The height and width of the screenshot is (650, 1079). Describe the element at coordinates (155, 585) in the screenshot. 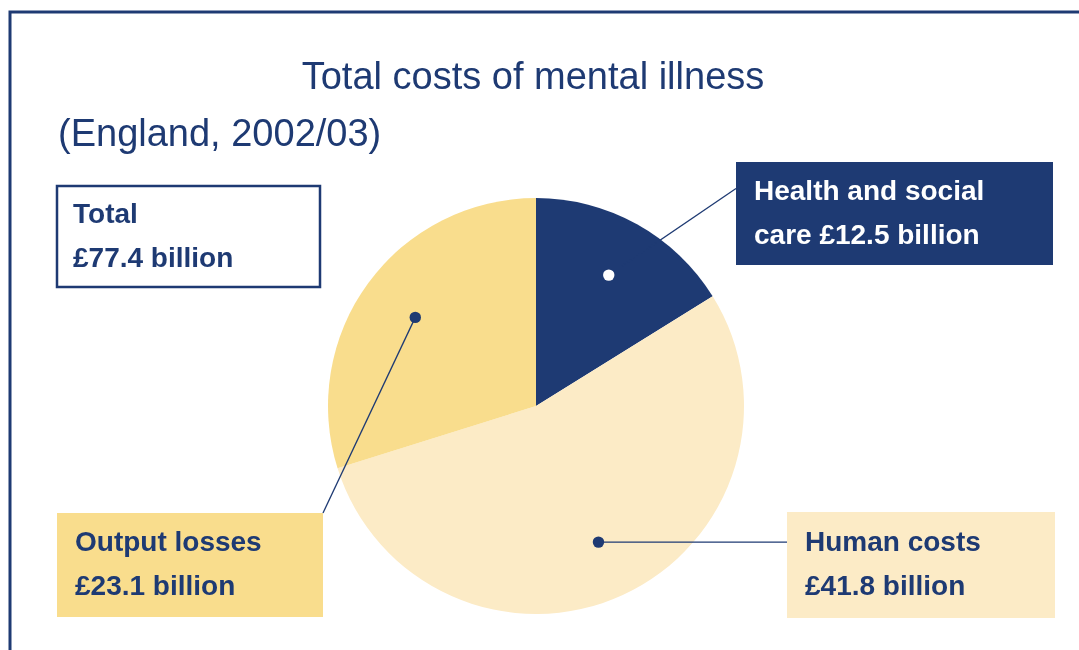

I see `data-label: £23.1 billion` at that location.